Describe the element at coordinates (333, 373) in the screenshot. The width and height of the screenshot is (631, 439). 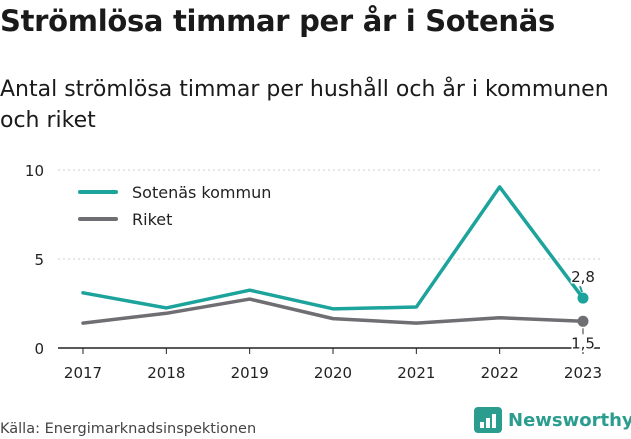
I see `x-tick-label: 2020` at that location.